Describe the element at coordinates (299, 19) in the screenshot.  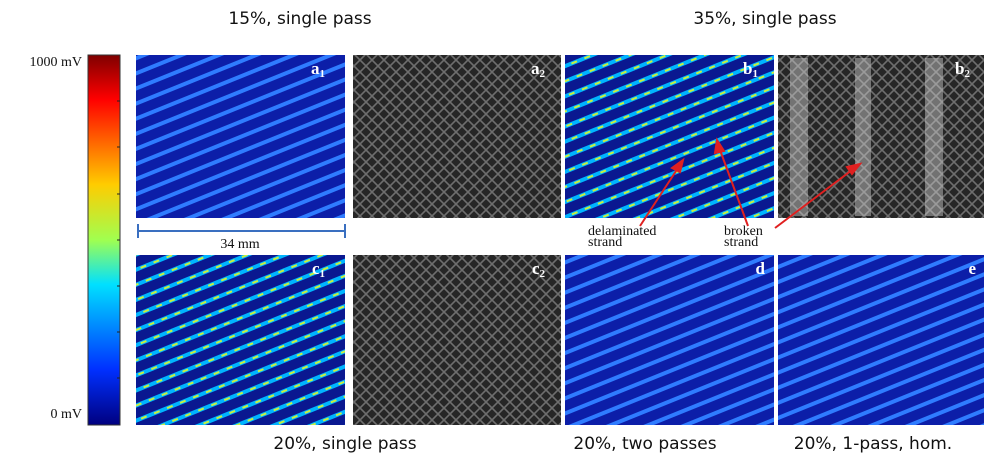
I see `caption: 15%, single pass` at that location.